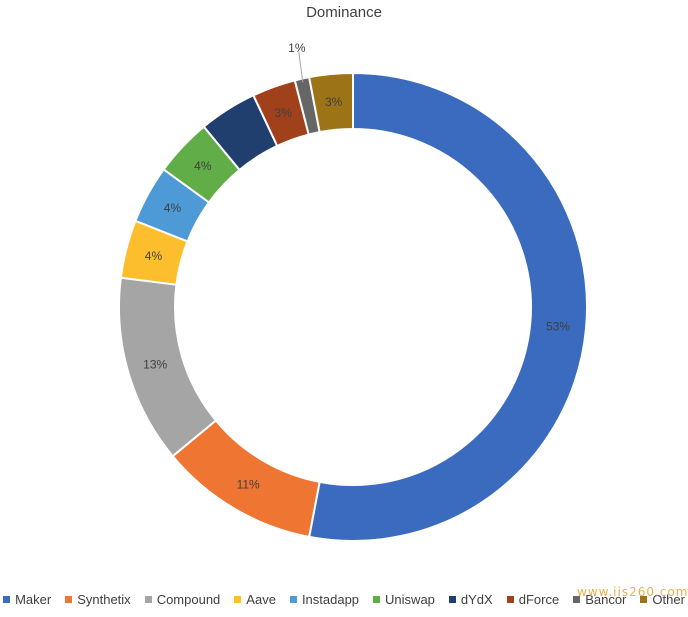 This screenshot has height=617, width=688. I want to click on legend-label: Uniswap, so click(410, 599).